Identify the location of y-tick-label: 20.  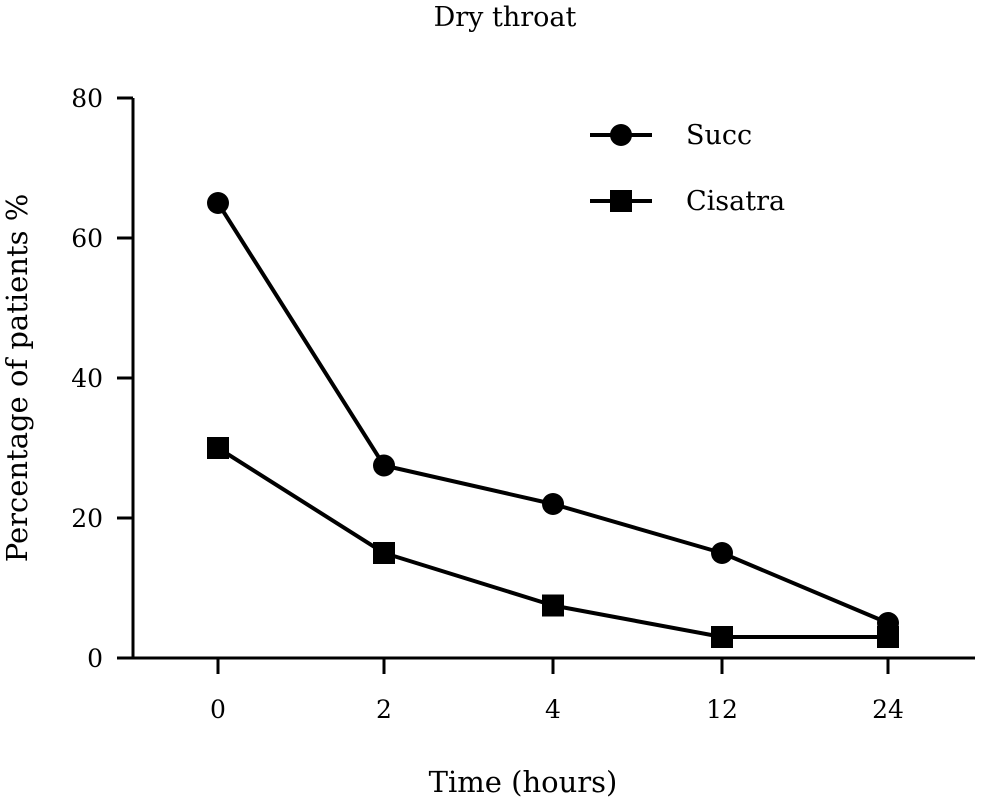
(87, 518).